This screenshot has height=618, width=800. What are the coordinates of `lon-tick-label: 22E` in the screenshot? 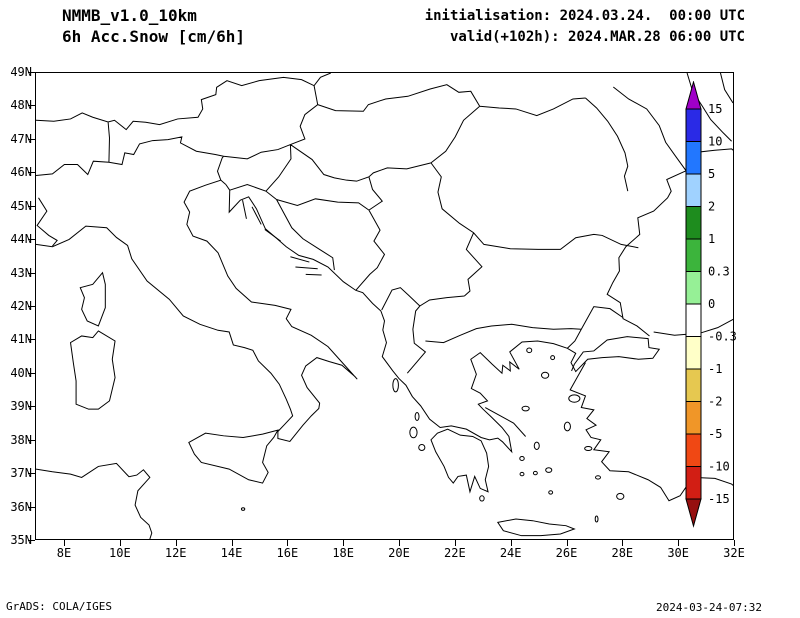 It's located at (455, 553).